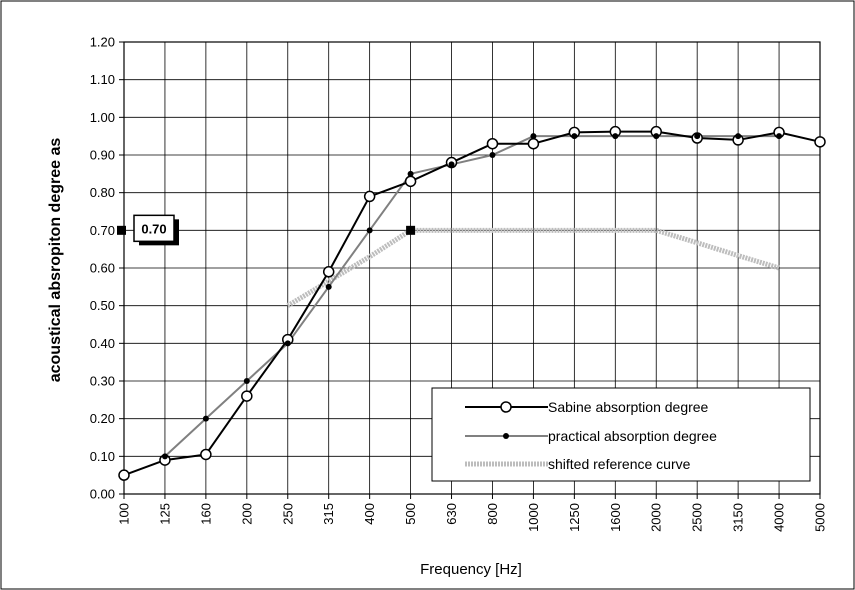 The height and width of the screenshot is (590, 855). What do you see at coordinates (102, 230) in the screenshot?
I see `y-tick-label: 0.70` at bounding box center [102, 230].